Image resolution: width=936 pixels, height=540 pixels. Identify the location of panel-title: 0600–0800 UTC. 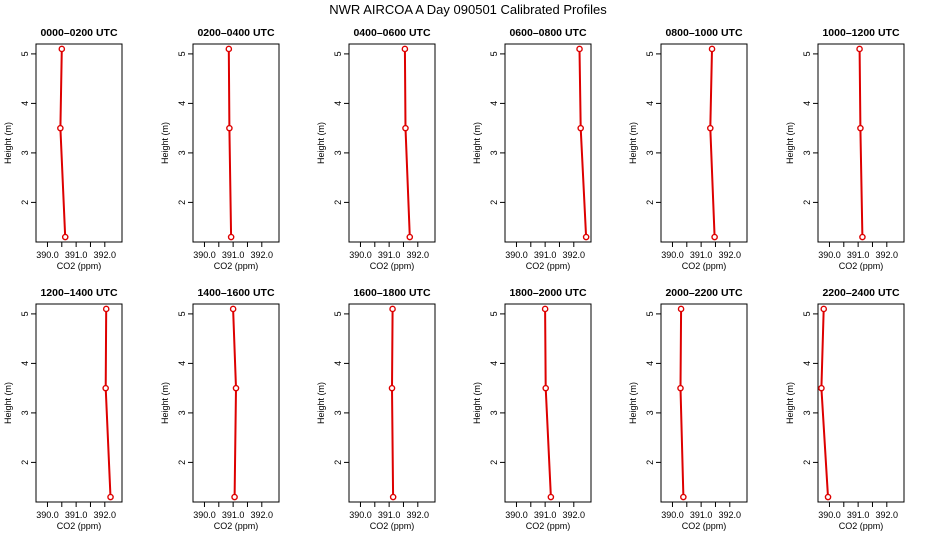
(547, 33).